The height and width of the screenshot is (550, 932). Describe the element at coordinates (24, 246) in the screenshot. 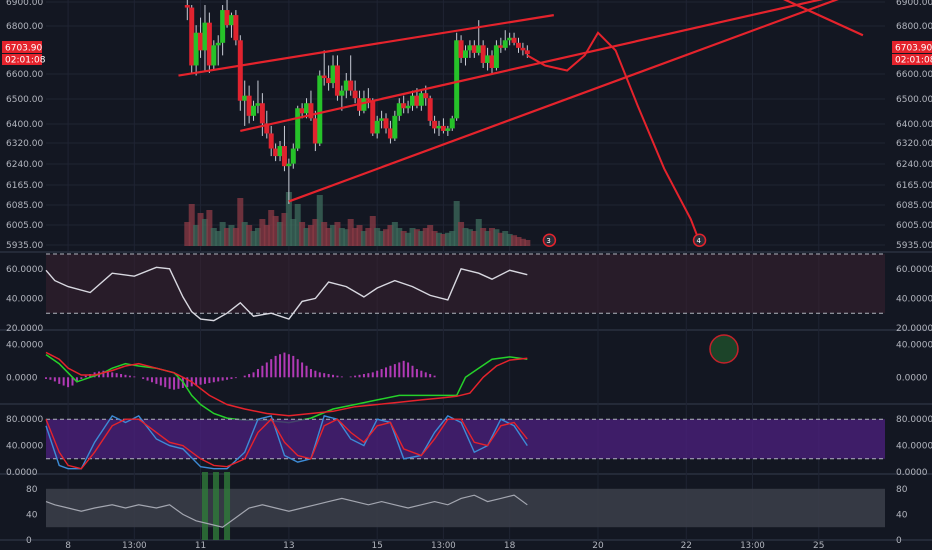

I see `price-tick-label-left: 5935.00` at that location.